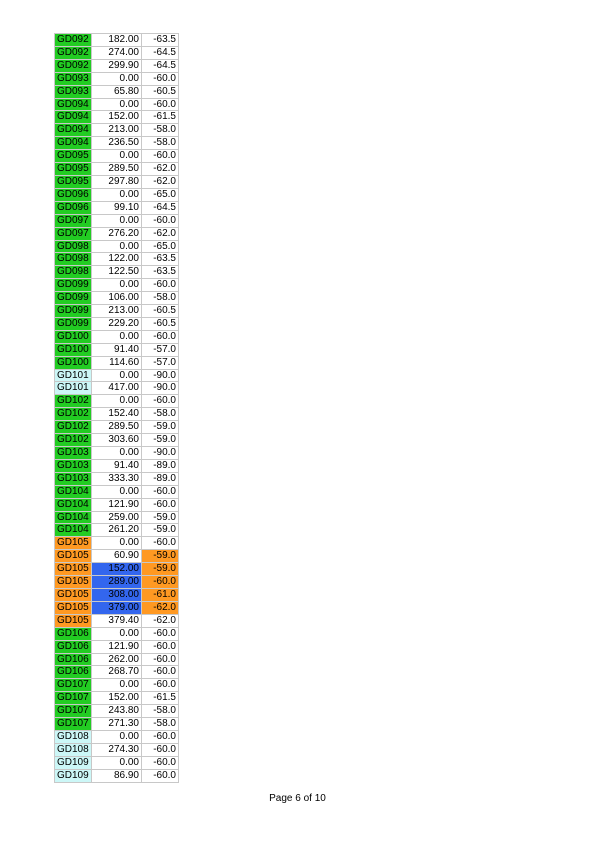 The image size is (595, 842). Describe the element at coordinates (117, 362) in the screenshot. I see `table-row: GD100 114.60 -57.0` at that location.